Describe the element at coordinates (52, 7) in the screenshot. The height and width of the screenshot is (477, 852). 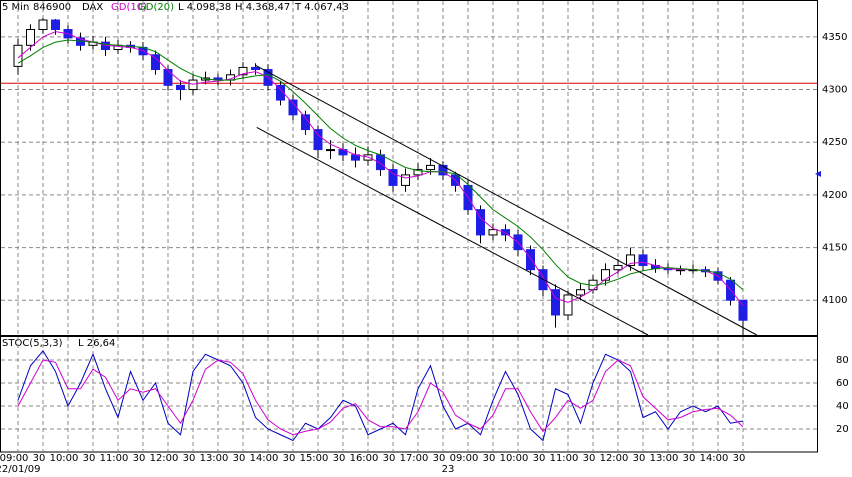
I see `symbol-id: 846900` at that location.